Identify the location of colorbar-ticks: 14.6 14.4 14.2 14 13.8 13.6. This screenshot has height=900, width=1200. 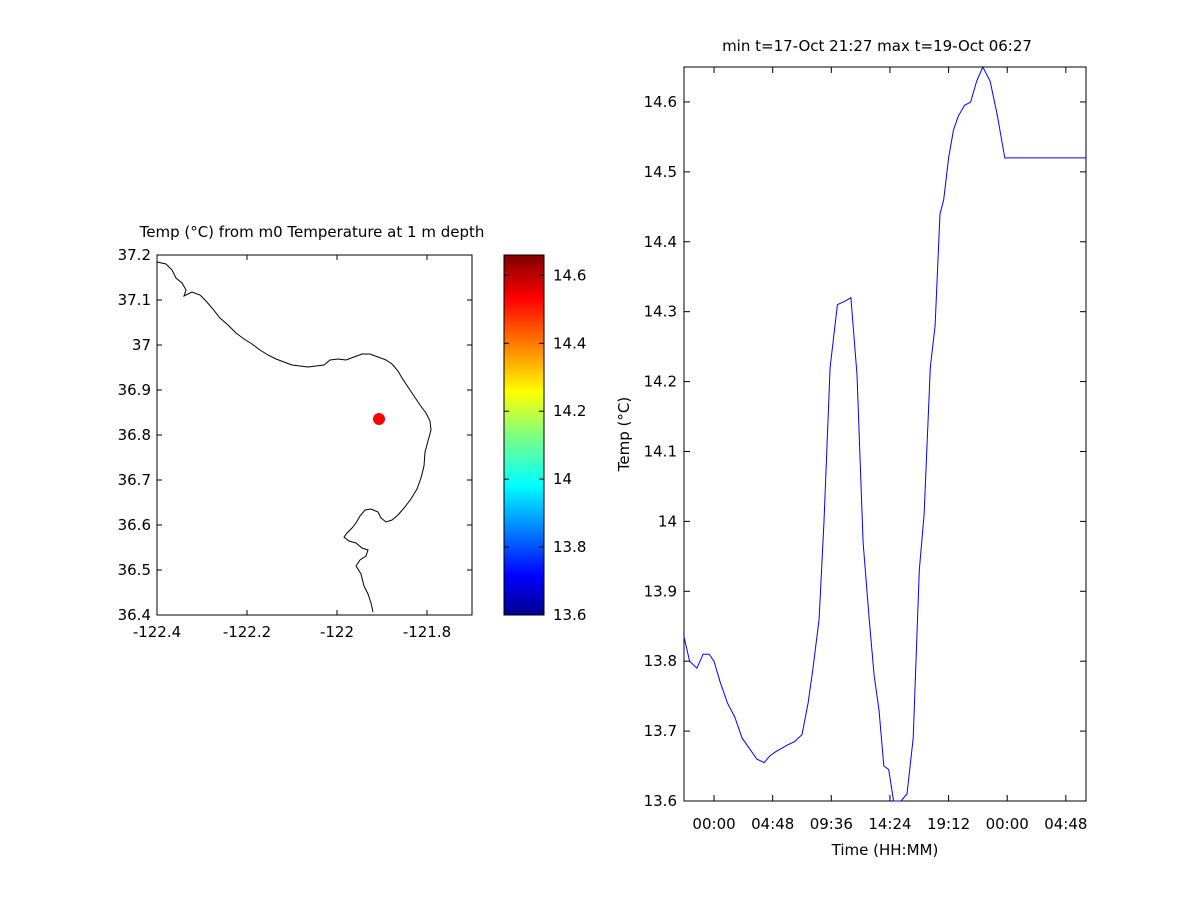
(545, 445).